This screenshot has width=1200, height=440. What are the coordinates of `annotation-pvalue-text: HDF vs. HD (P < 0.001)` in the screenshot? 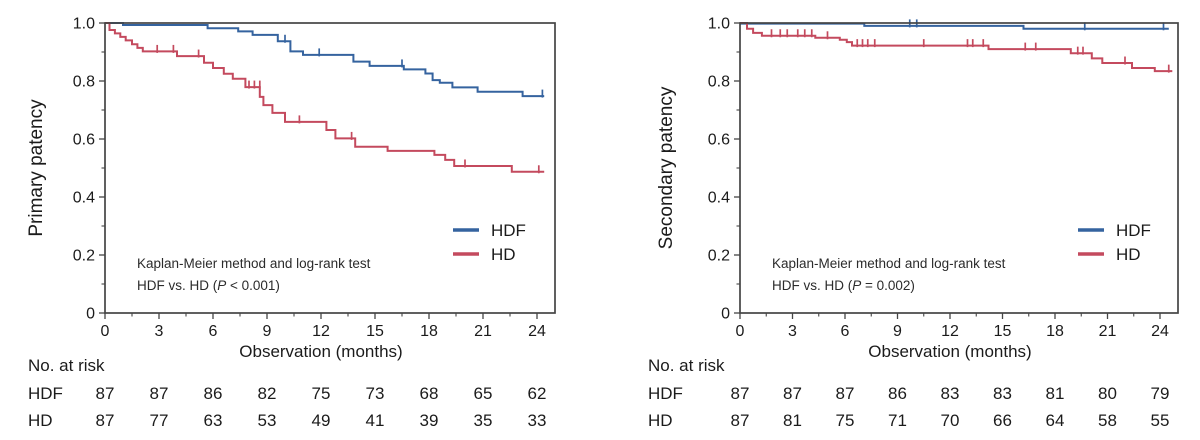 It's located at (208, 285).